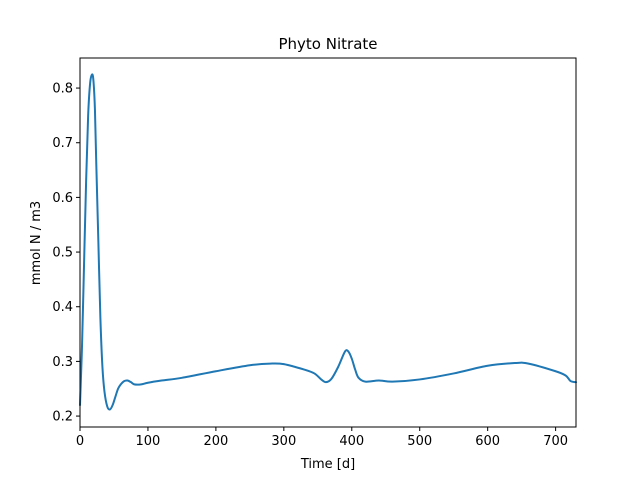 The height and width of the screenshot is (480, 640). I want to click on y-axis-ticks: 0.2 0.3 0.4 0.5 0.6 0.7 0.8, so click(66, 253).